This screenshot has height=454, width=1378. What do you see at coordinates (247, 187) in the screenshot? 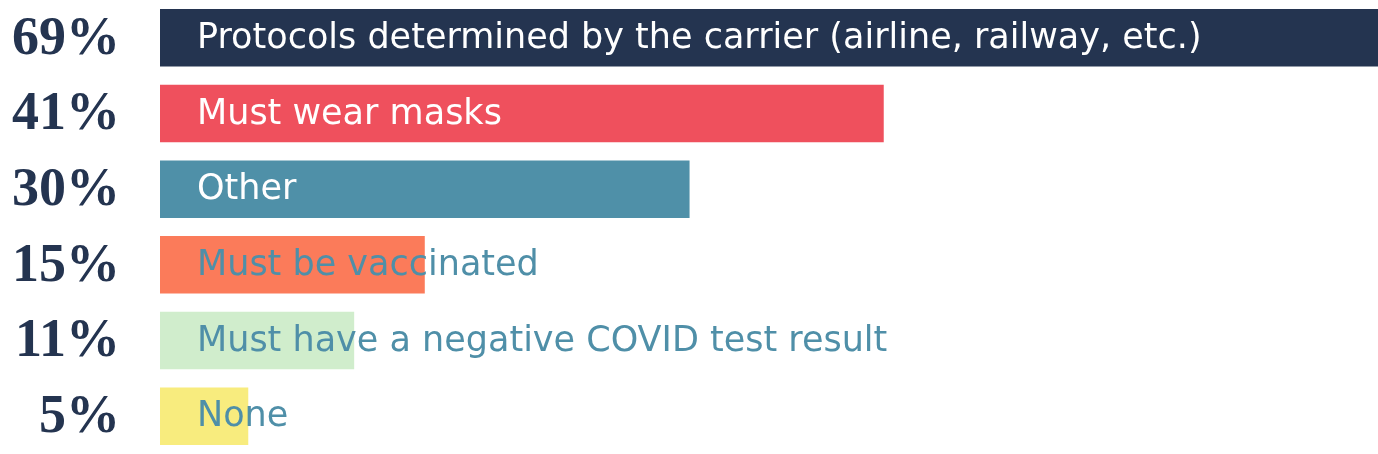
I see `y-tick-label: Other` at bounding box center [247, 187].